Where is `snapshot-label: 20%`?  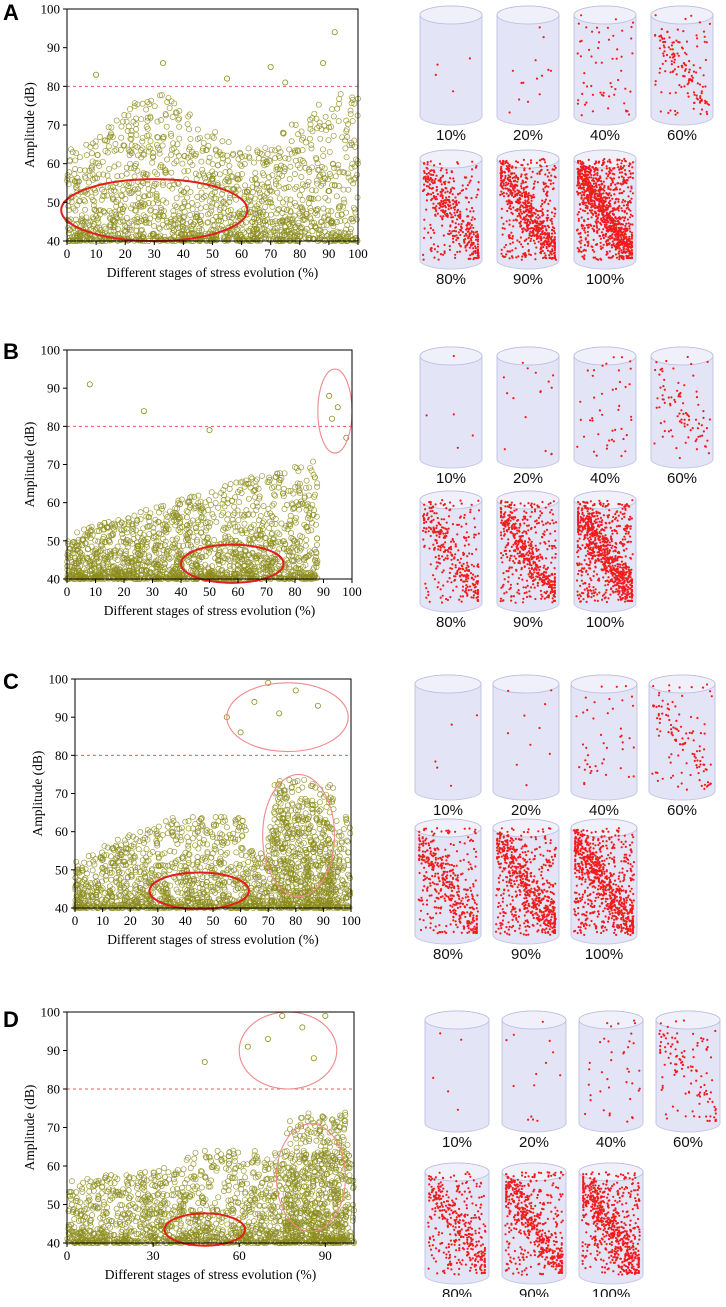
snapshot-label: 20% is located at coordinates (528, 135).